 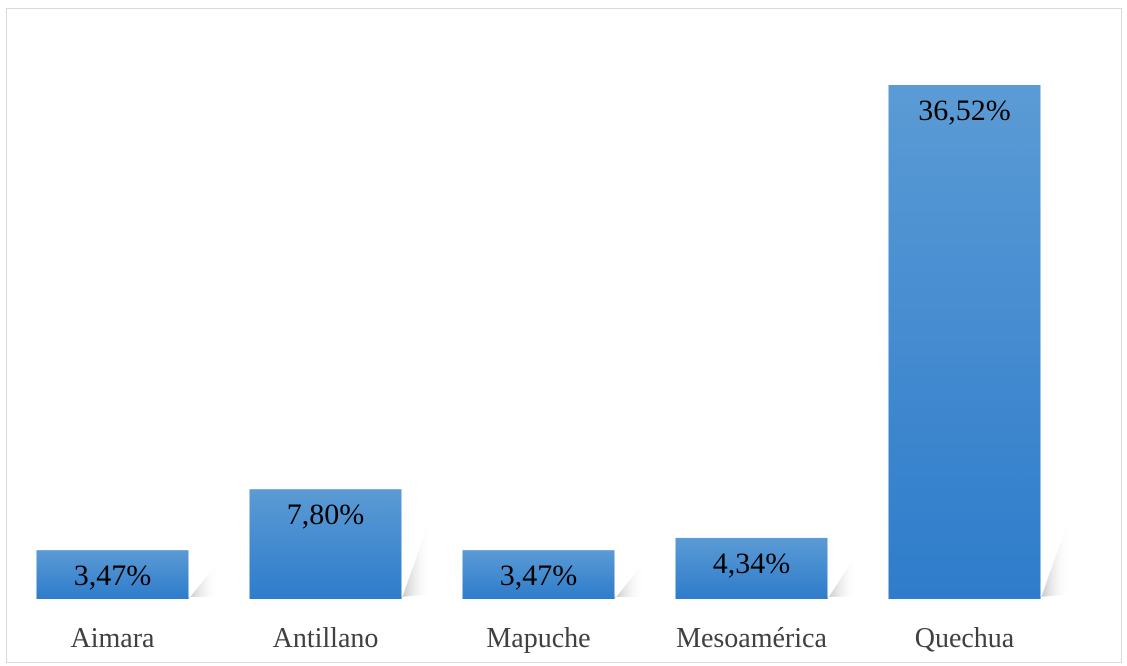 What do you see at coordinates (113, 638) in the screenshot?
I see `category-label-aimara: Aimara` at bounding box center [113, 638].